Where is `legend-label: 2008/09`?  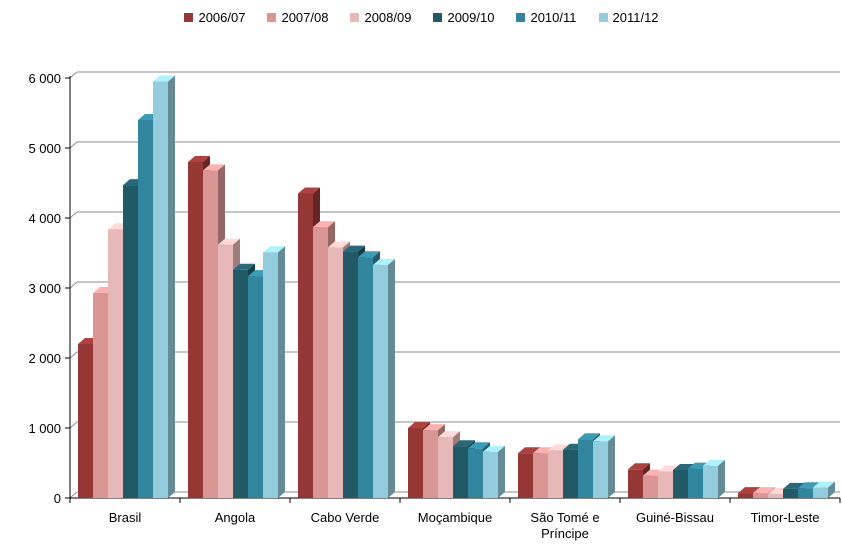
legend-label: 2008/09 is located at coordinates (388, 17).